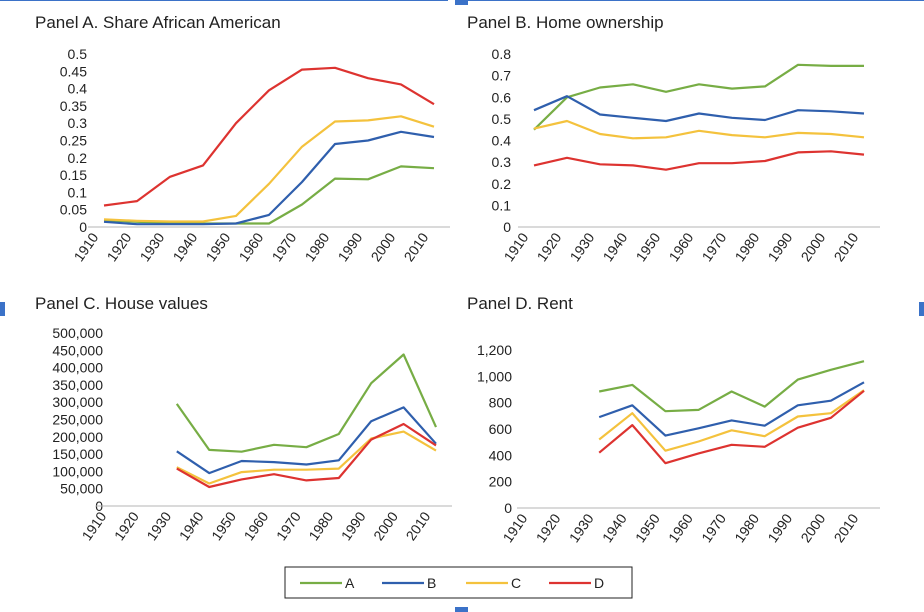  Describe the element at coordinates (502, 162) in the screenshot. I see `y-tick-label: 0.3` at that location.